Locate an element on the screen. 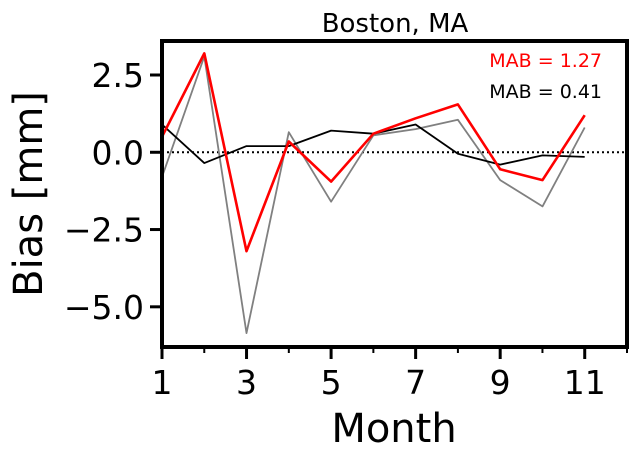 This screenshot has width=636, height=459. x-tick-label: 9 is located at coordinates (500, 382).